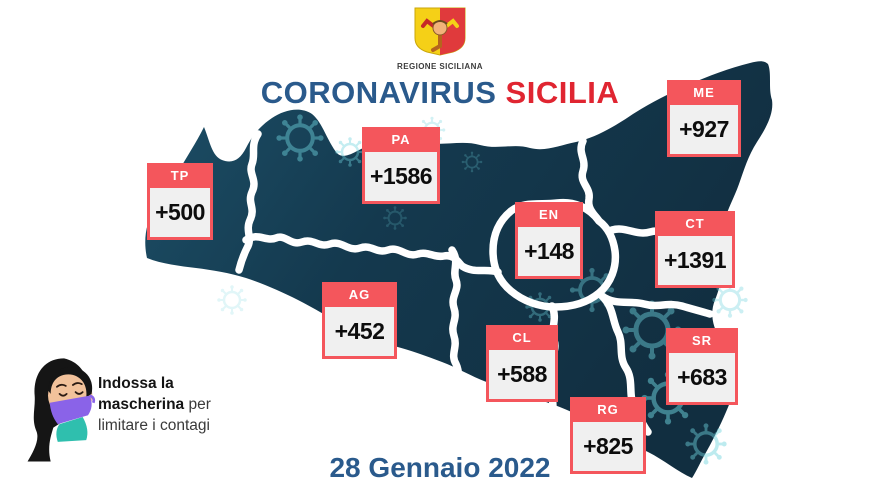 The image size is (880, 495). What do you see at coordinates (440, 66) in the screenshot?
I see `logo-caption: REGIONE SICILIANA` at bounding box center [440, 66].